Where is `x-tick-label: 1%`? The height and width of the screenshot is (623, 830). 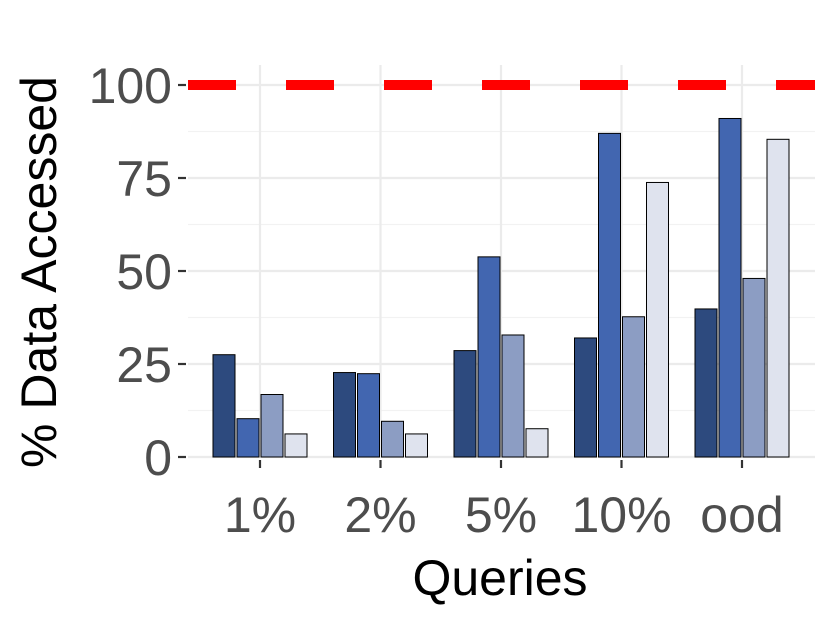
x-tick-label: 1% is located at coordinates (260, 515).